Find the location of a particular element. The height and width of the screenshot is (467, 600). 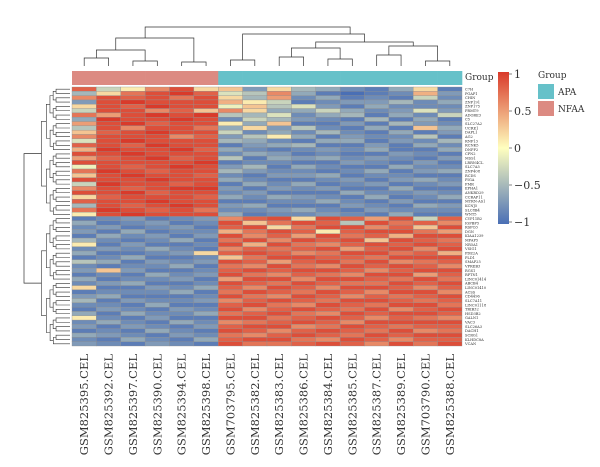

column-label: GSM825389.CEL is located at coordinates (401, 405).